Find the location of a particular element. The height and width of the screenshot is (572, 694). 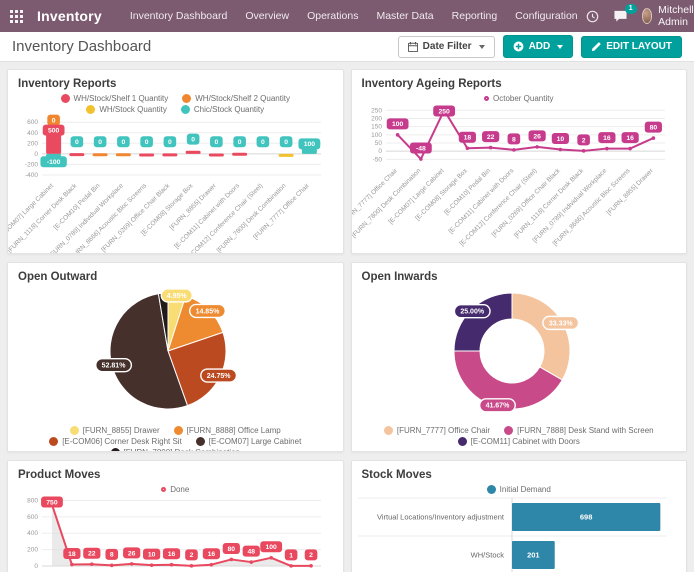

legend-label: [E-COM07] Large Cabinet is located at coordinates (255, 441).